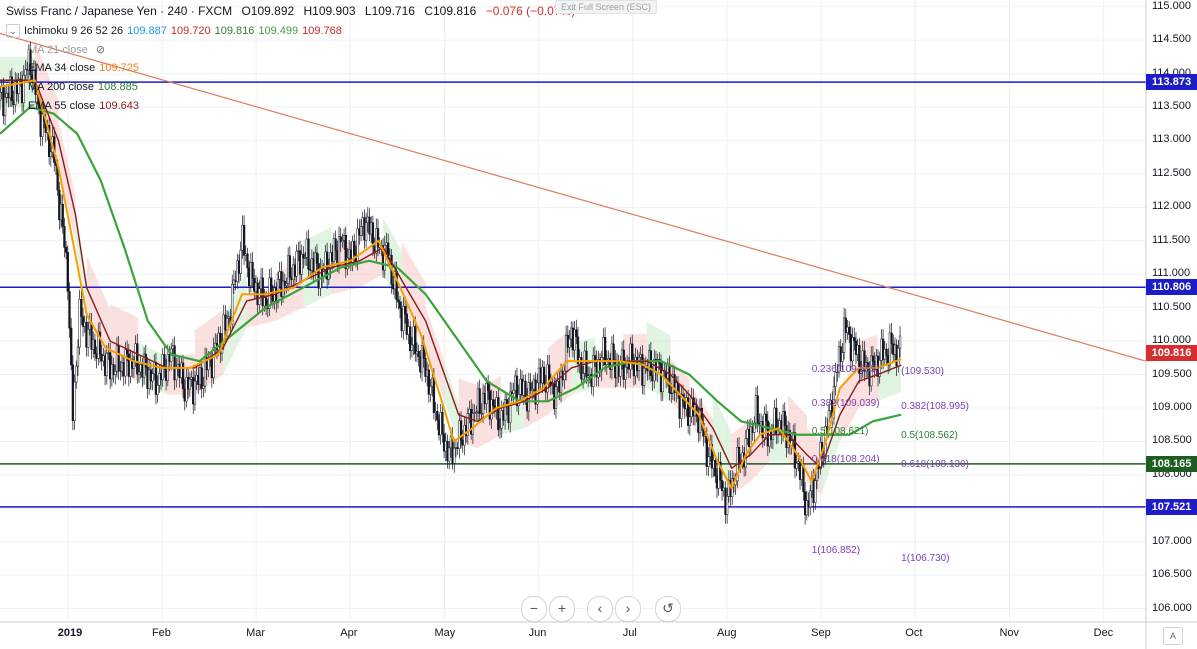 This screenshot has height=649, width=1197. Describe the element at coordinates (1171, 239) in the screenshot. I see `y-tick-label: 111.500` at that location.